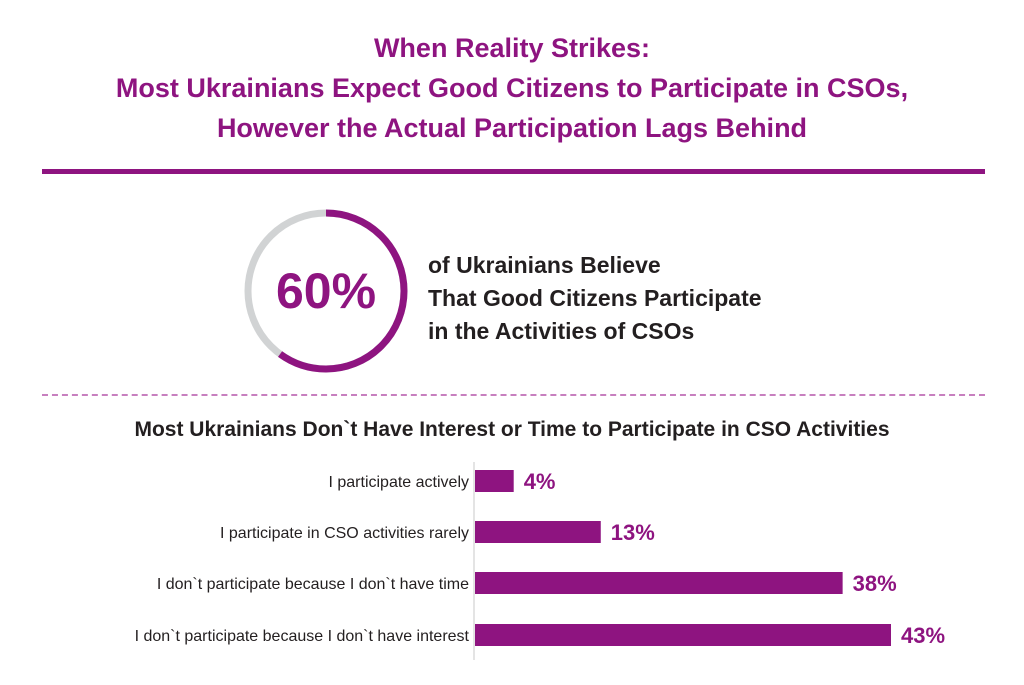 The height and width of the screenshot is (685, 1024). What do you see at coordinates (633, 532) in the screenshot?
I see `data-label: 13%` at bounding box center [633, 532].